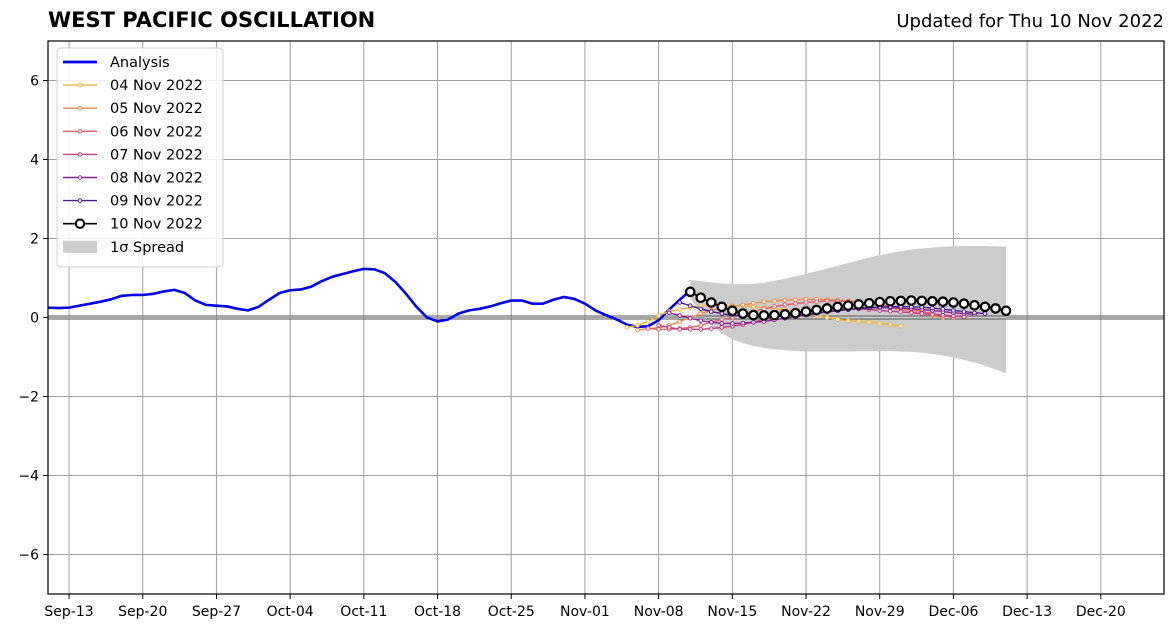  I want to click on legend-label: 04 Nov 2022, so click(156, 86).